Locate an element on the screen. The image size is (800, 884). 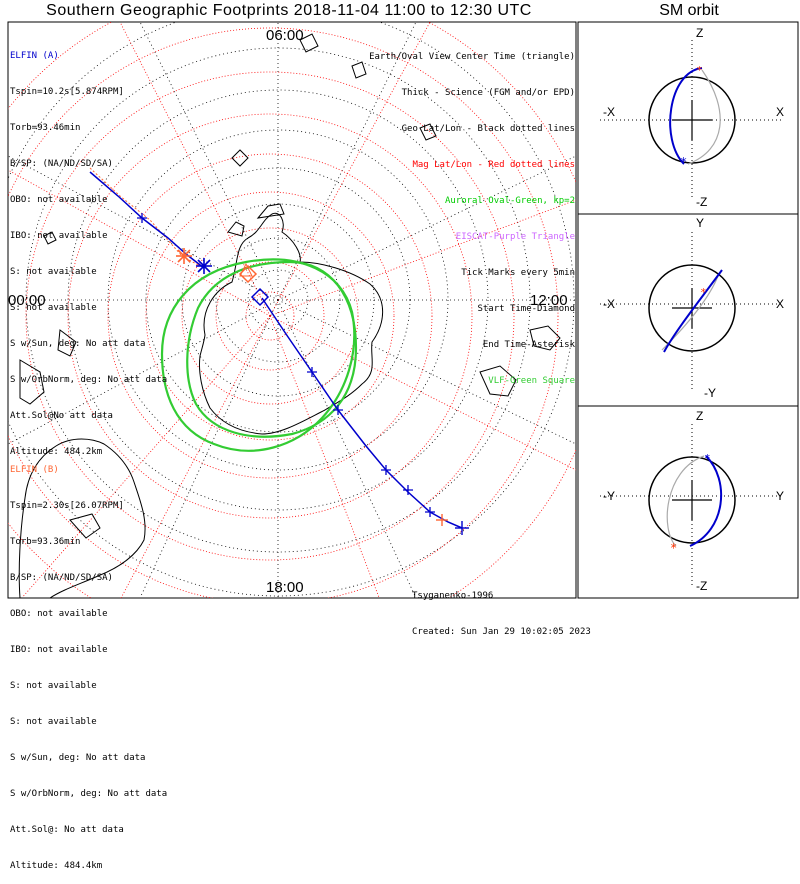
end-asterisk-a is located at coordinates (204, 266).